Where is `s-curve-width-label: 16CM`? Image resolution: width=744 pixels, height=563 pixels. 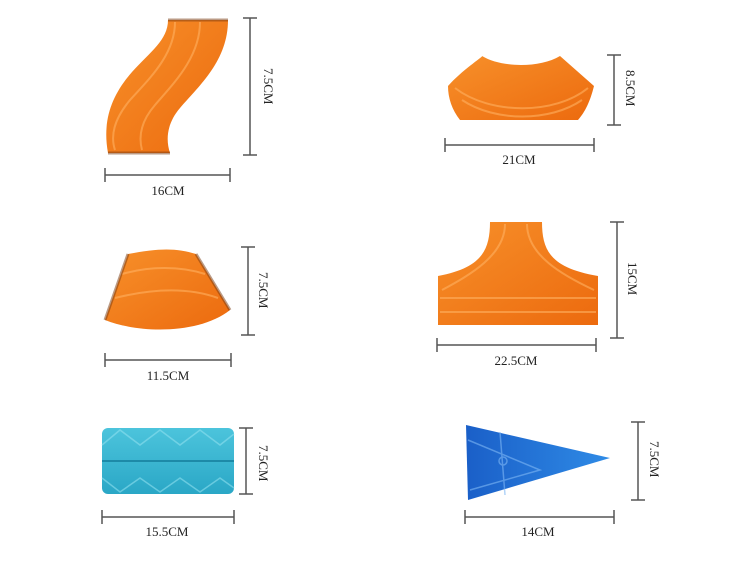
s-curve-width-label: 16CM is located at coordinates (168, 190).